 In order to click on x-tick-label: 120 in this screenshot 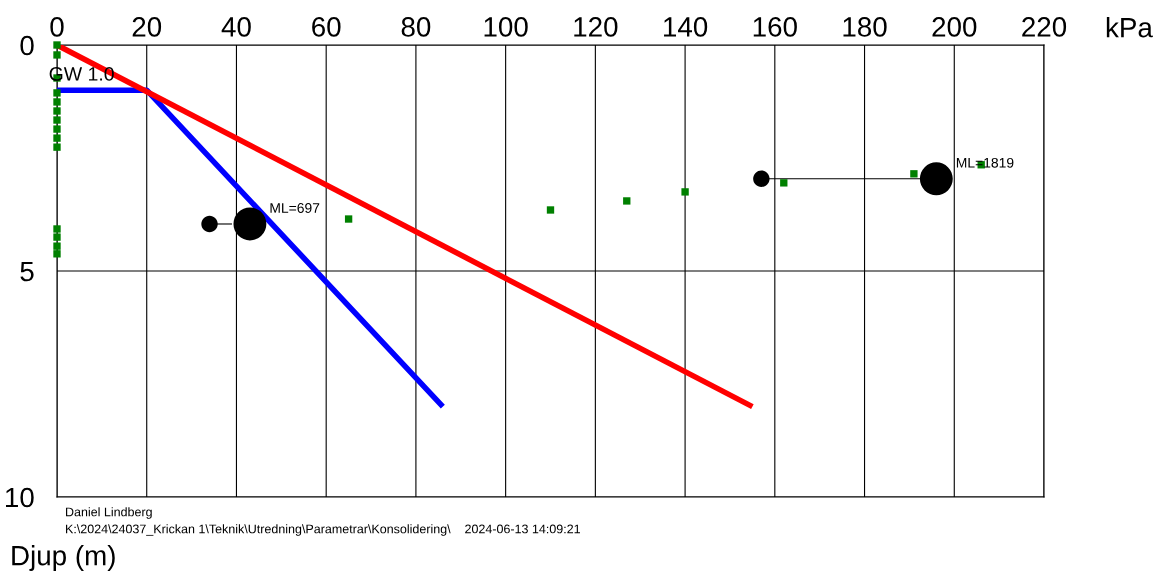, I will do `click(596, 27)`.